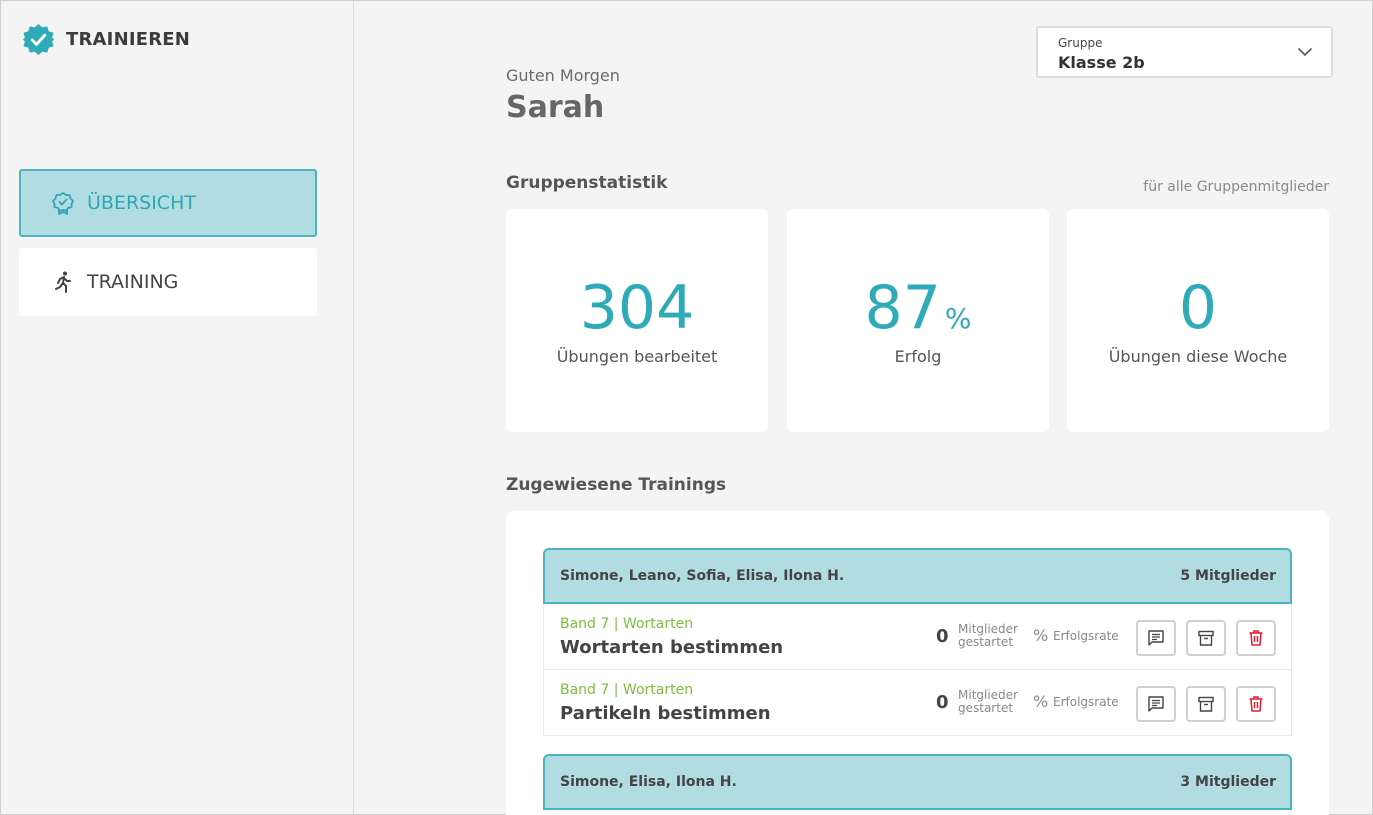 Image resolution: width=1373 pixels, height=815 pixels. Describe the element at coordinates (587, 183) in the screenshot. I see `stats-title: Gruppenstatistik` at that location.